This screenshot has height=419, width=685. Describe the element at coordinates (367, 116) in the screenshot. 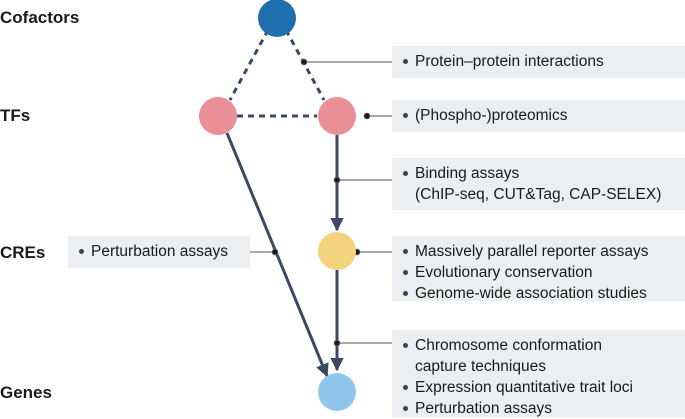

I see `leader-dot-phospho` at that location.